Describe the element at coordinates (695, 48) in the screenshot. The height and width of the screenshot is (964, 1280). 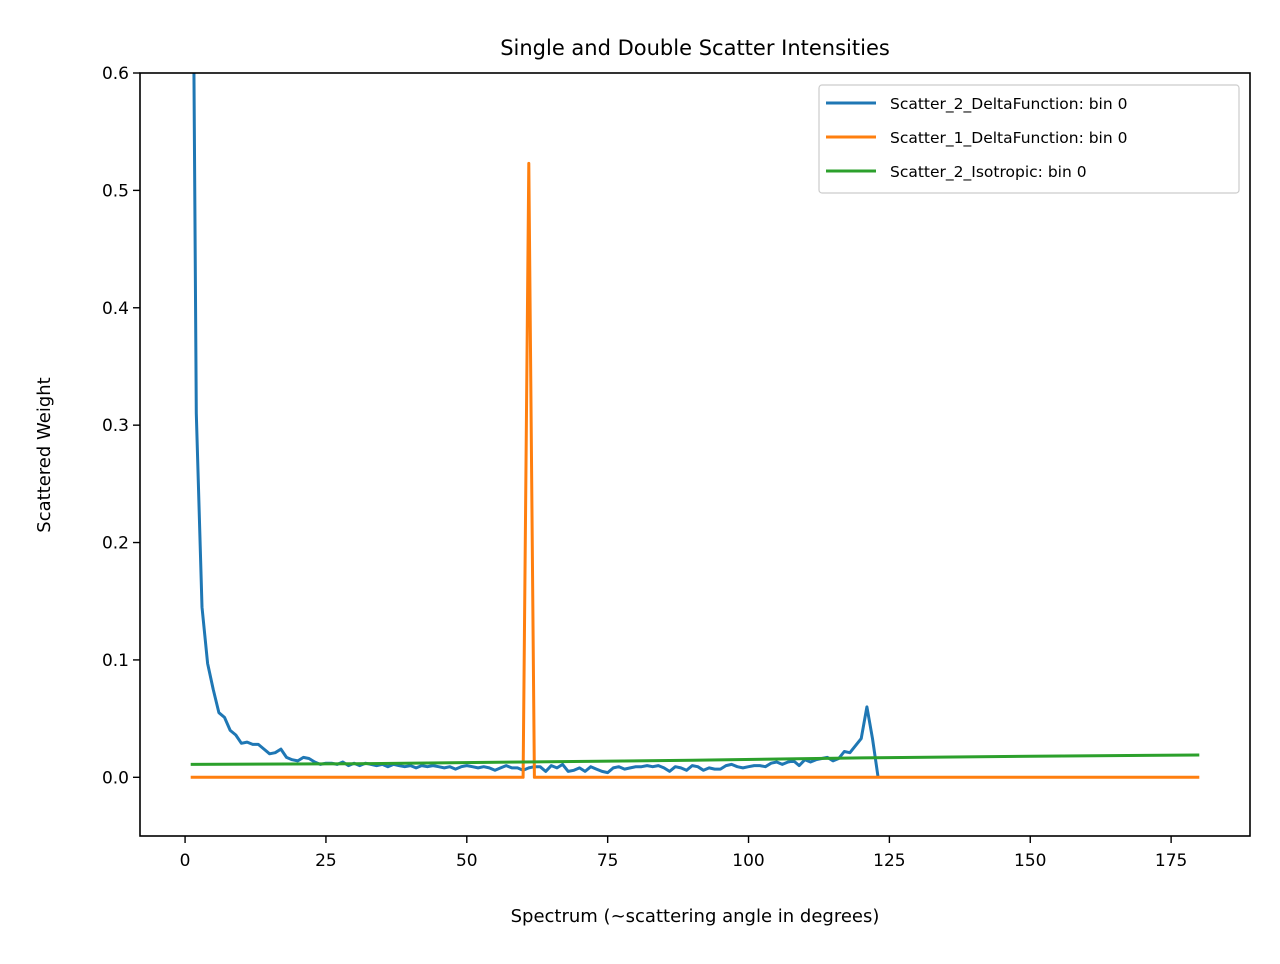
I see `chart-title: Single and Double Scatter Intensities` at that location.